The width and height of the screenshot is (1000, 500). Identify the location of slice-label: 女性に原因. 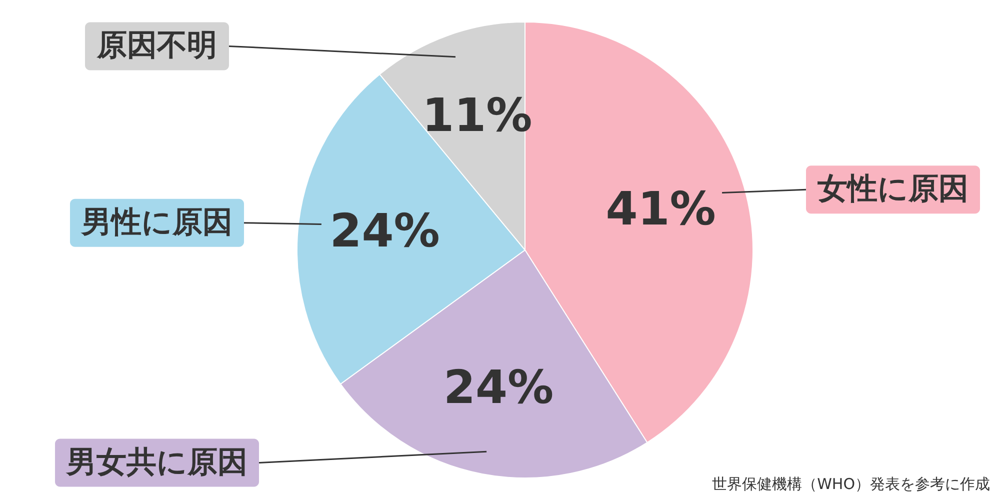
(892, 189).